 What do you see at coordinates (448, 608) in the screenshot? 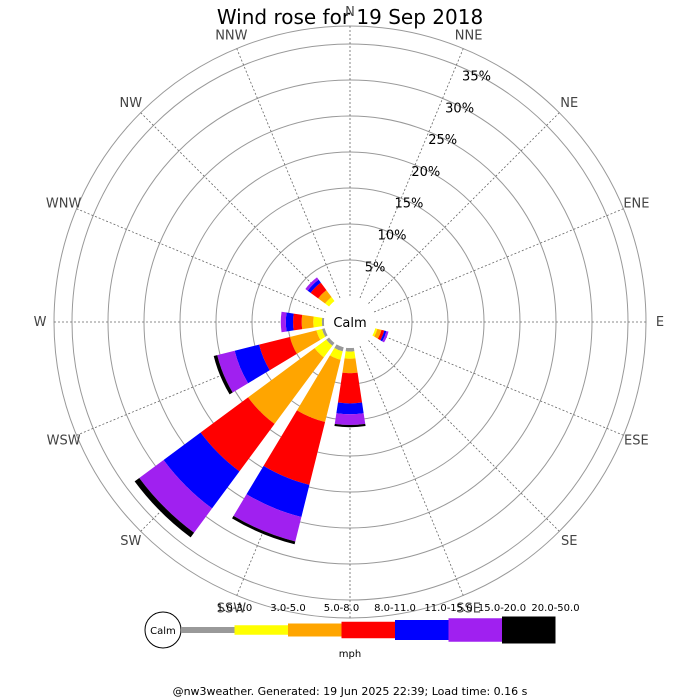
I see `legend-label-4: 11.0-15.0` at bounding box center [448, 608].